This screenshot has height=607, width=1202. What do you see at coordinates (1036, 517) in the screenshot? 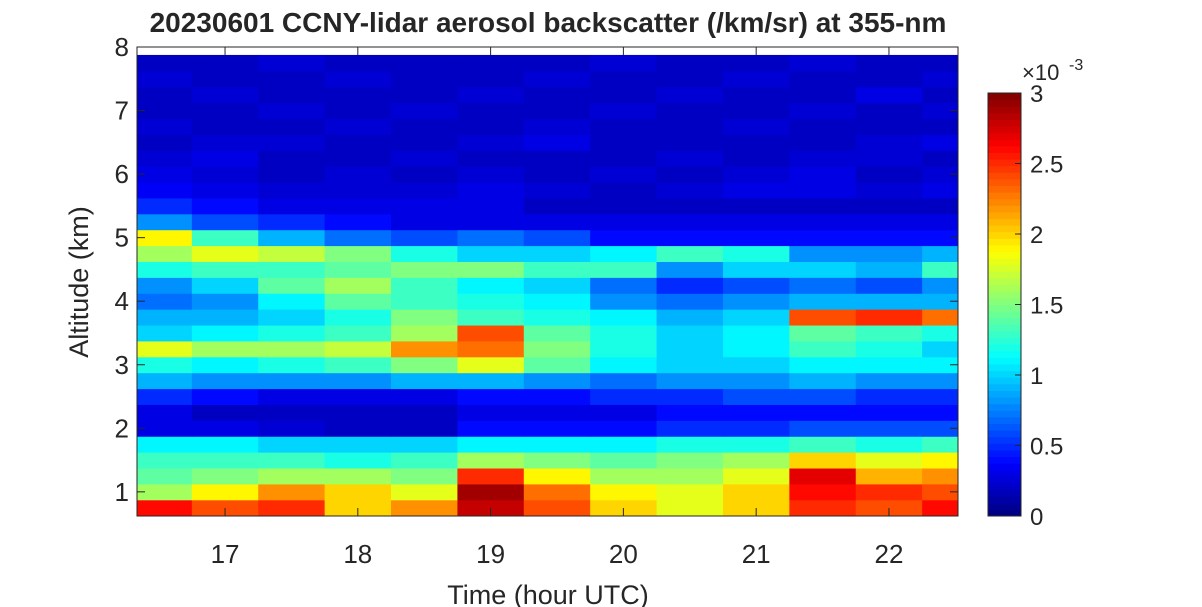
I see `colorbar-tick-label: 0` at bounding box center [1036, 517].